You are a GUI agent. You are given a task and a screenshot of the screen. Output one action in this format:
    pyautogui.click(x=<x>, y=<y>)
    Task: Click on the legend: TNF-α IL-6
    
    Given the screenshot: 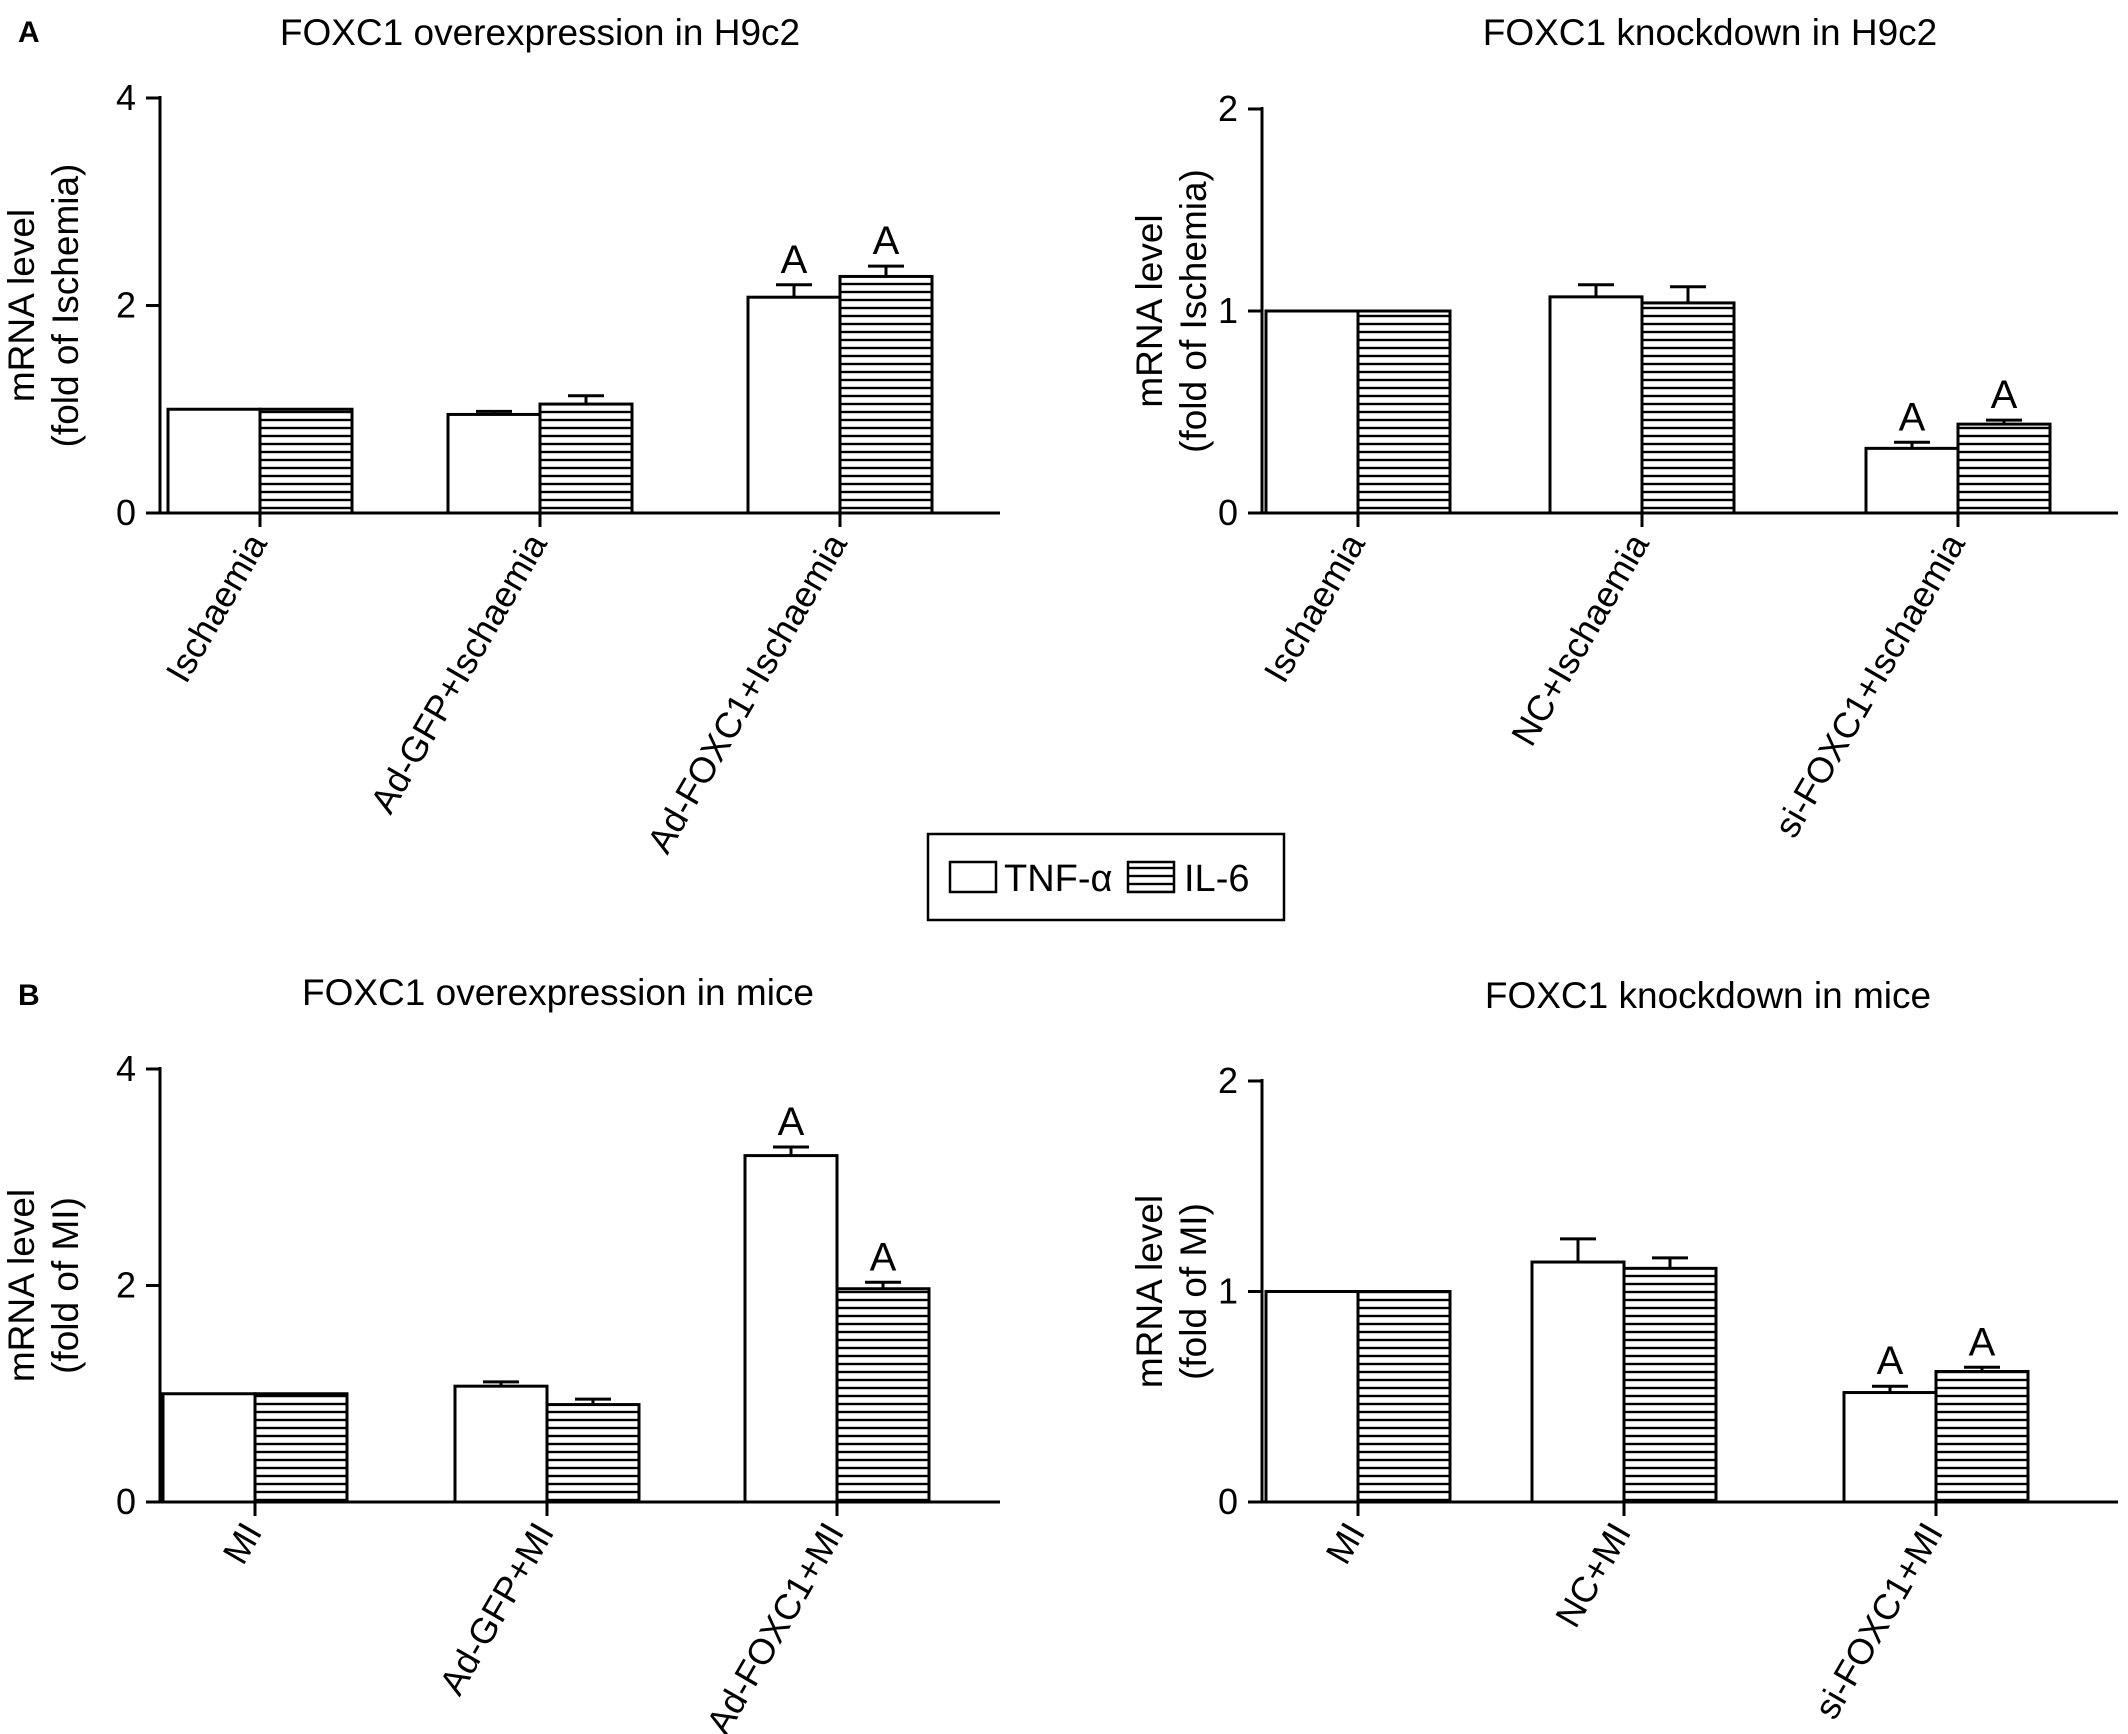 What is the action you would take?
    pyautogui.click(x=1106, y=877)
    